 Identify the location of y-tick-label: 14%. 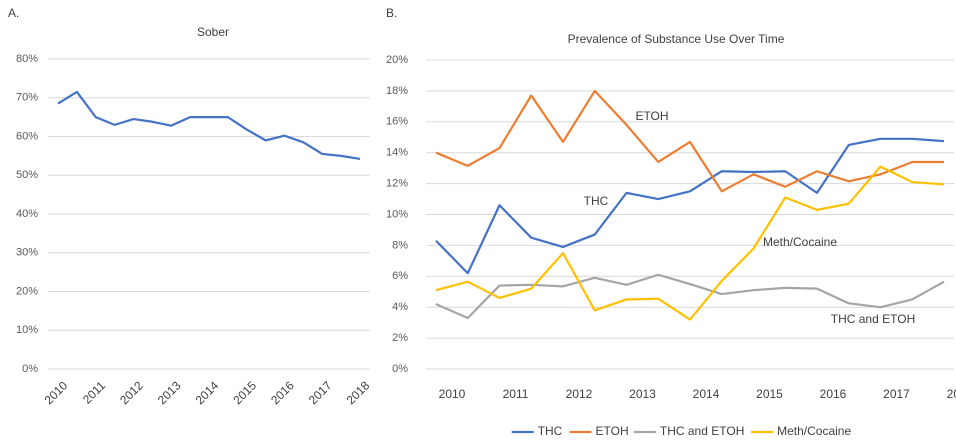
(397, 153).